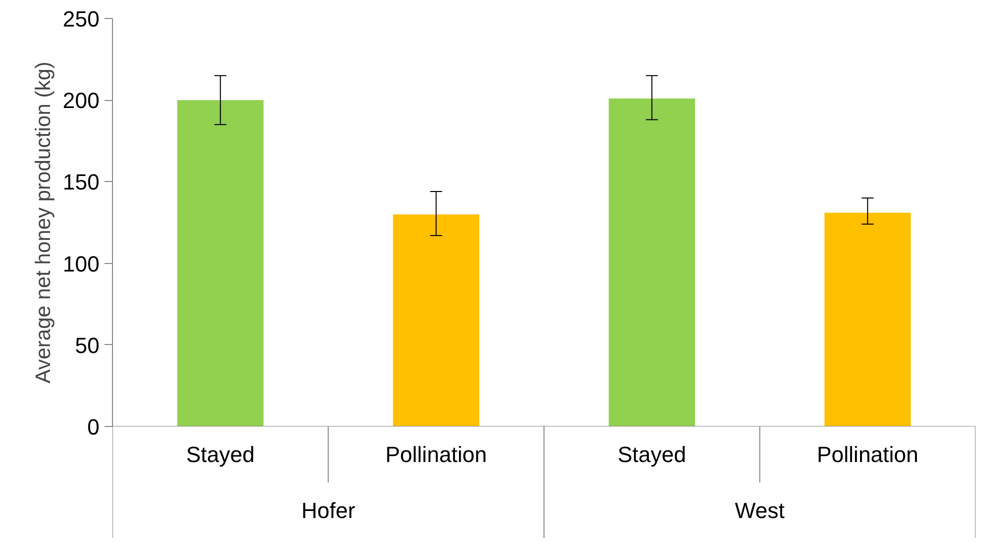 This screenshot has width=985, height=550. I want to click on y-tick-label: 0, so click(93, 427).